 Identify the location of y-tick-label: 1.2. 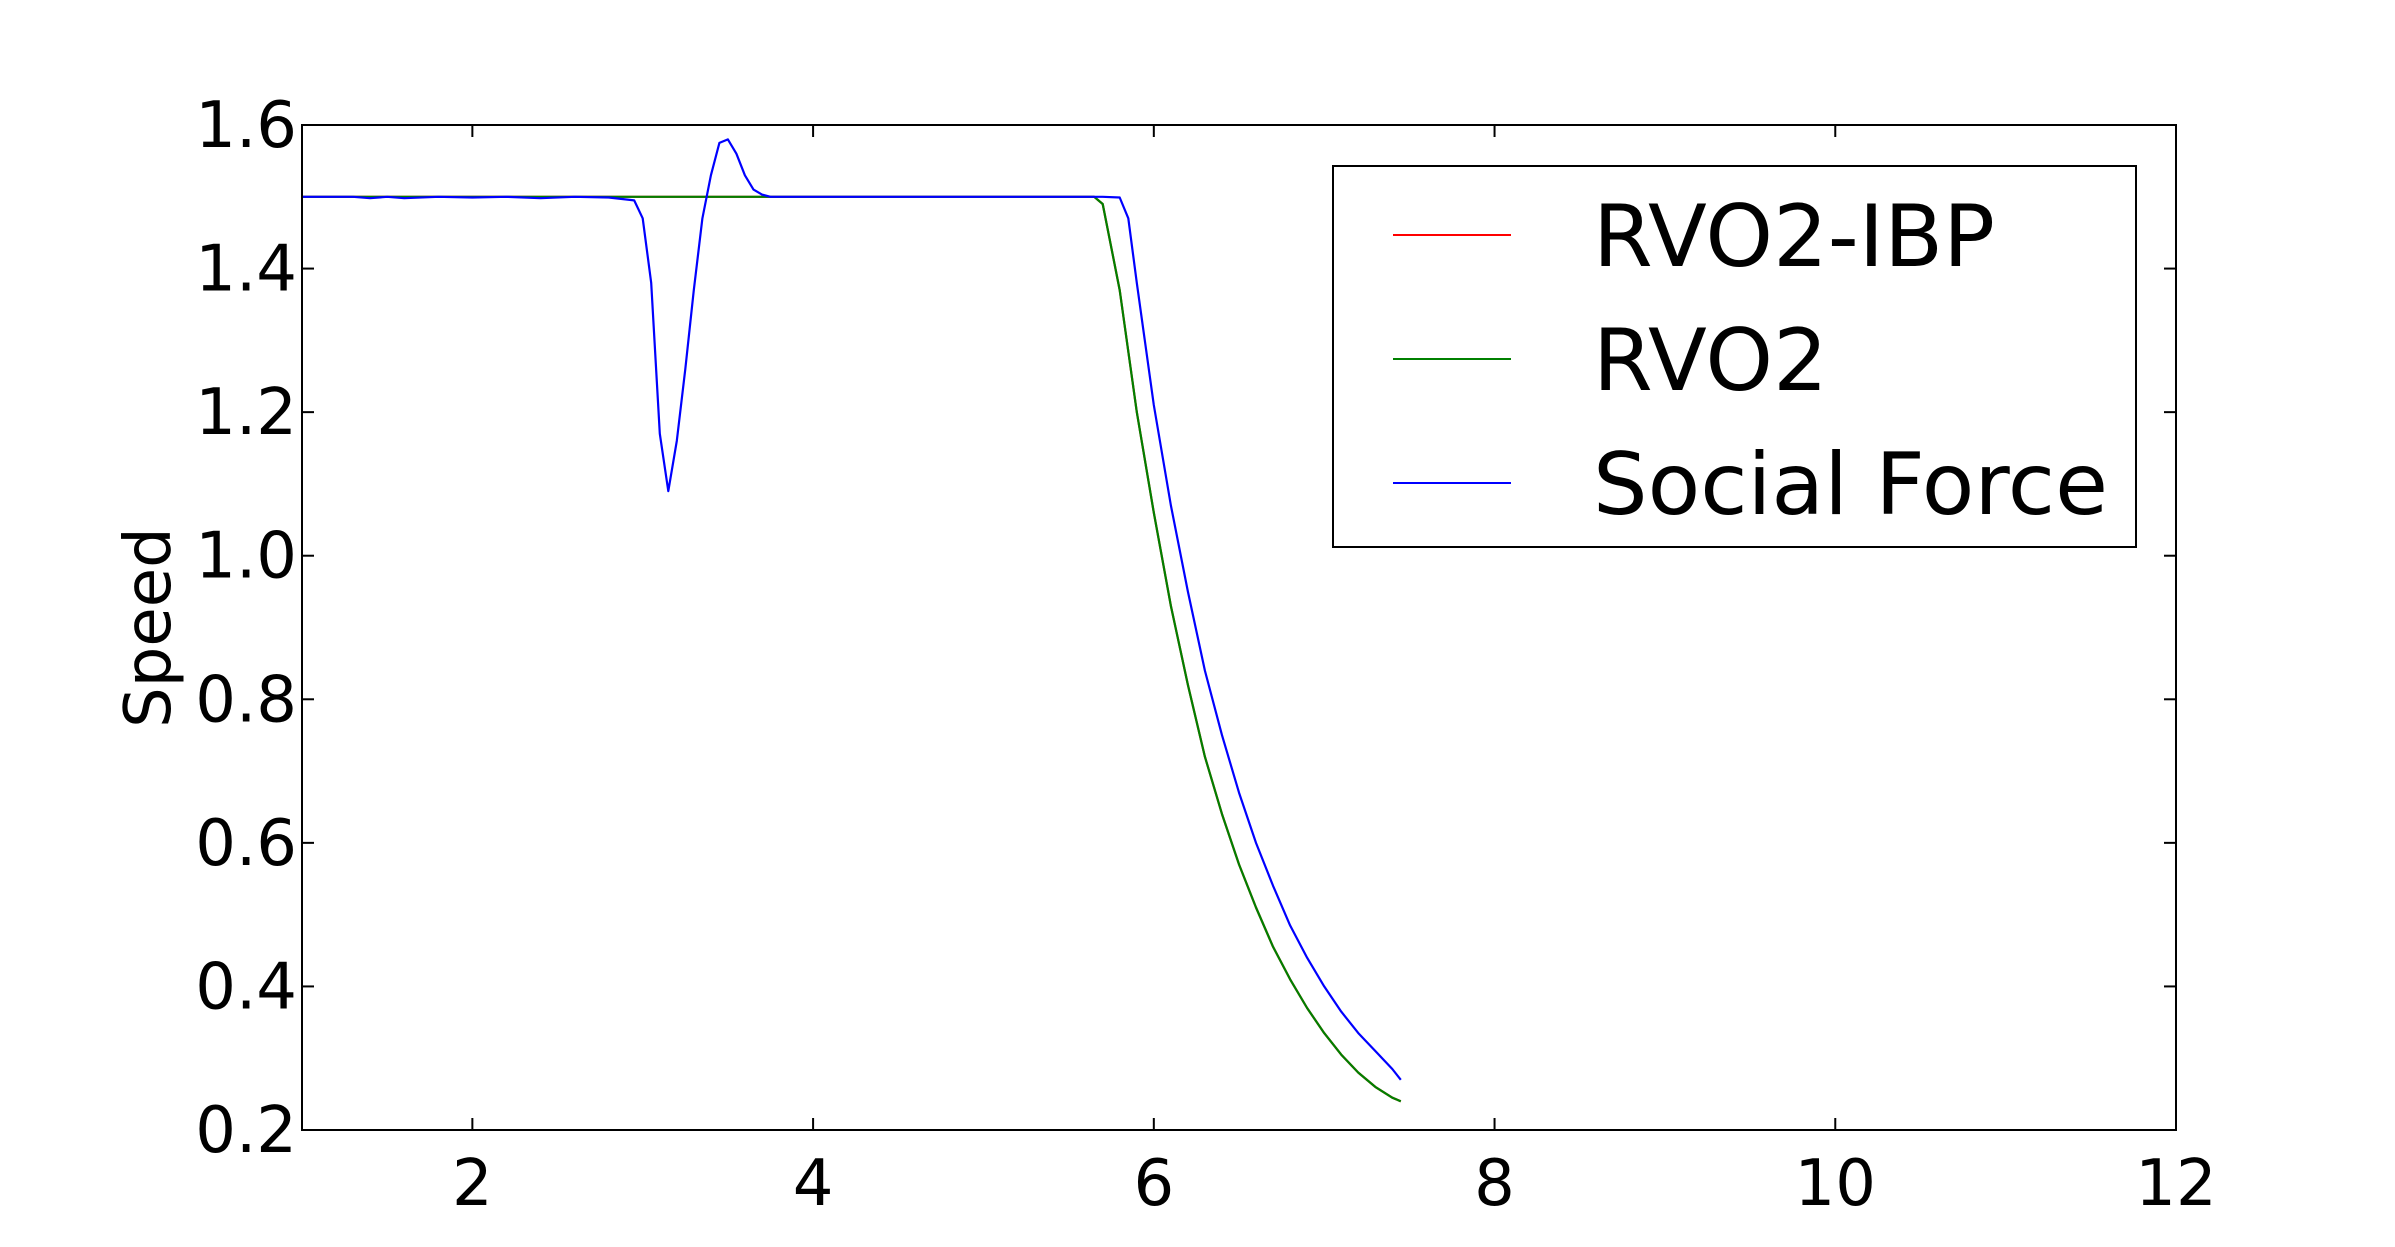
(246, 413).